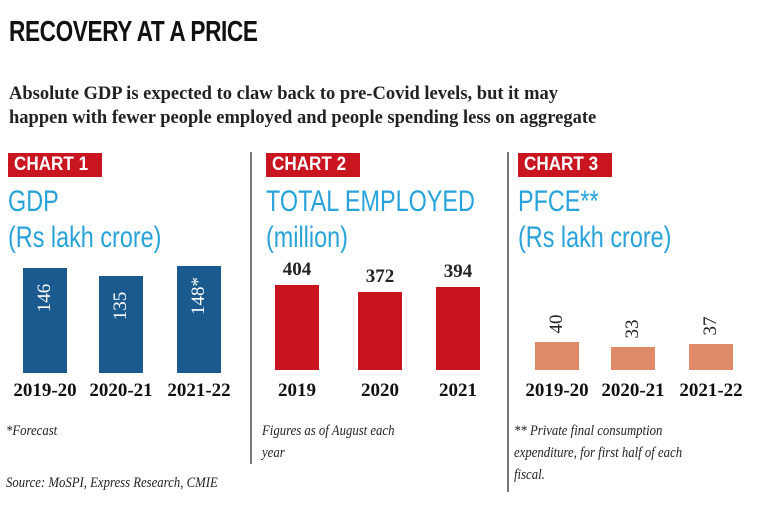  Describe the element at coordinates (44, 298) in the screenshot. I see `value-label: 146` at that location.